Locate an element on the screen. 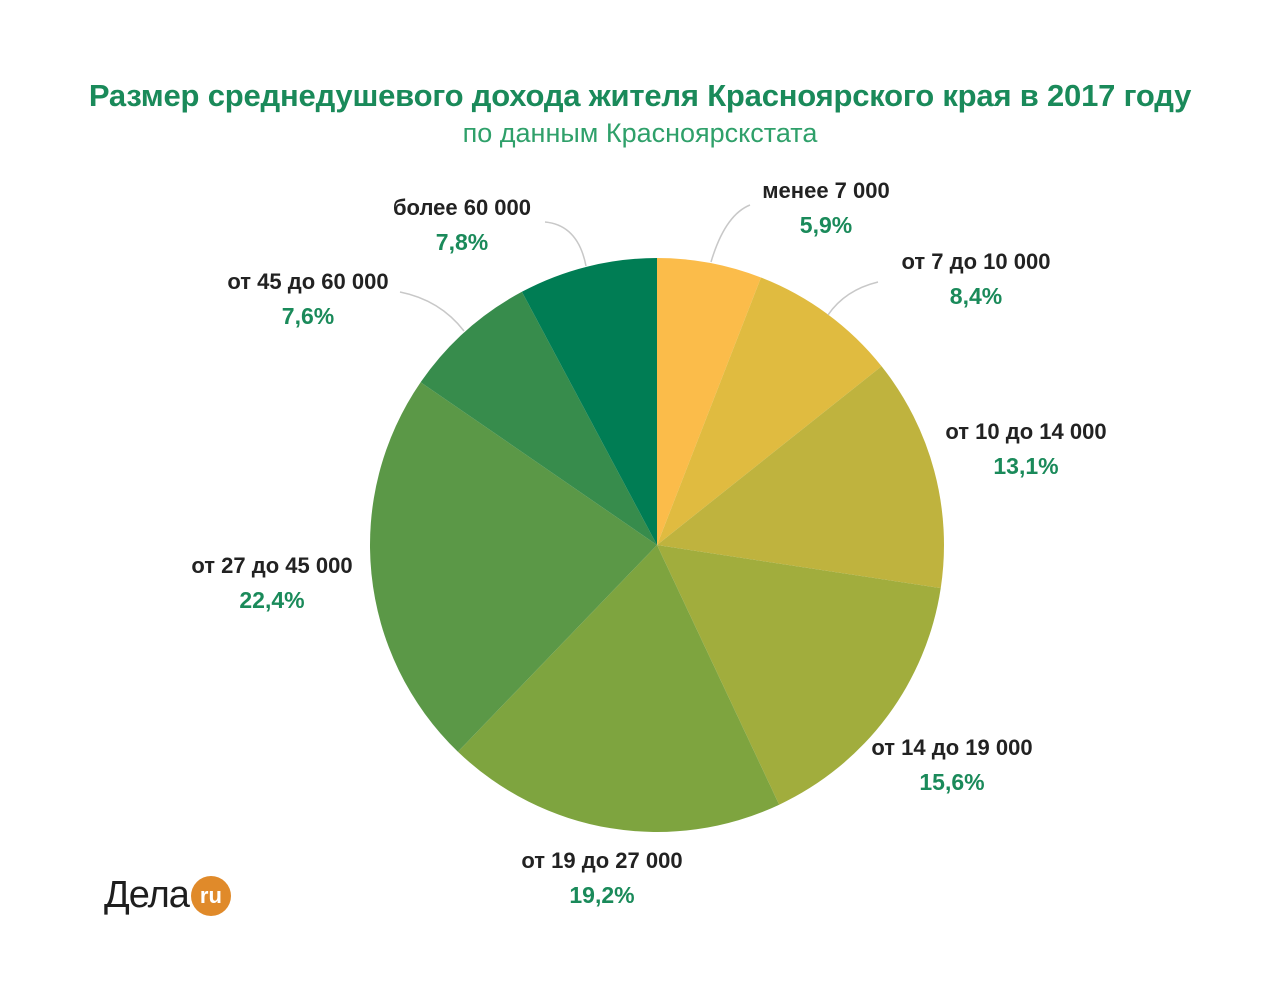 Image resolution: width=1280 pixels, height=982 pixels. slice-category-label: от 19 до 27 000 is located at coordinates (601, 860).